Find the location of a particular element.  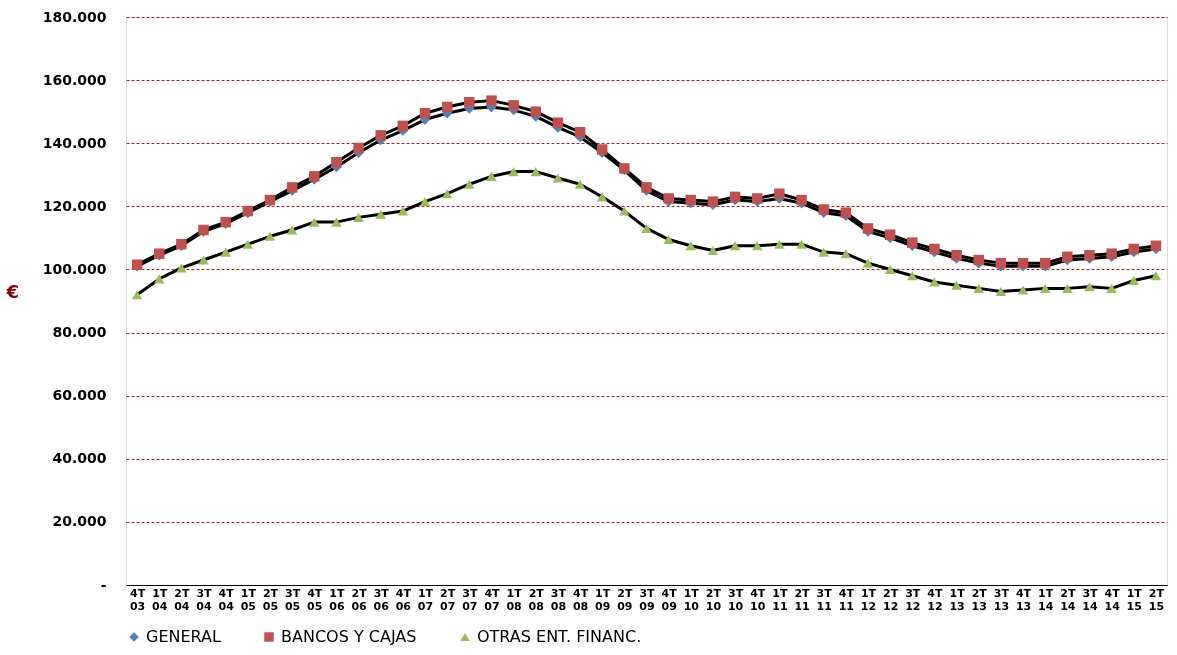

y-tick-label: 140.000 is located at coordinates (74, 142).